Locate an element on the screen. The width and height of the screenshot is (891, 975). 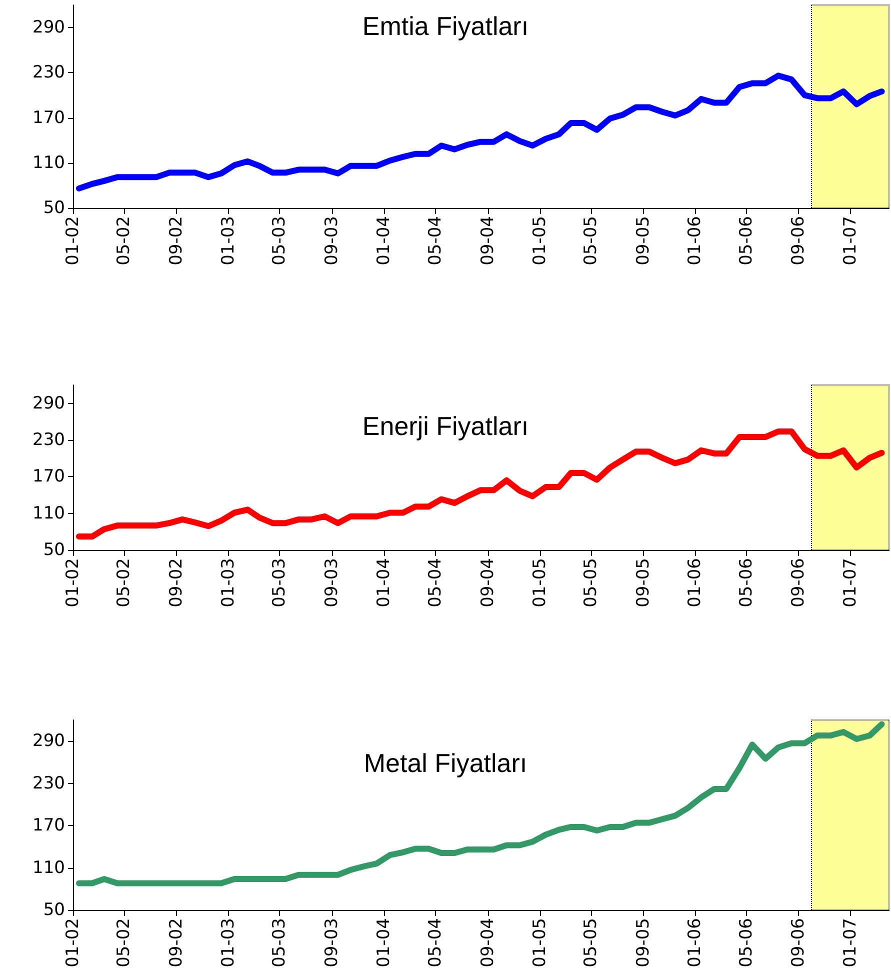
chart-title: Emtia Fiyatları is located at coordinates (445, 26).